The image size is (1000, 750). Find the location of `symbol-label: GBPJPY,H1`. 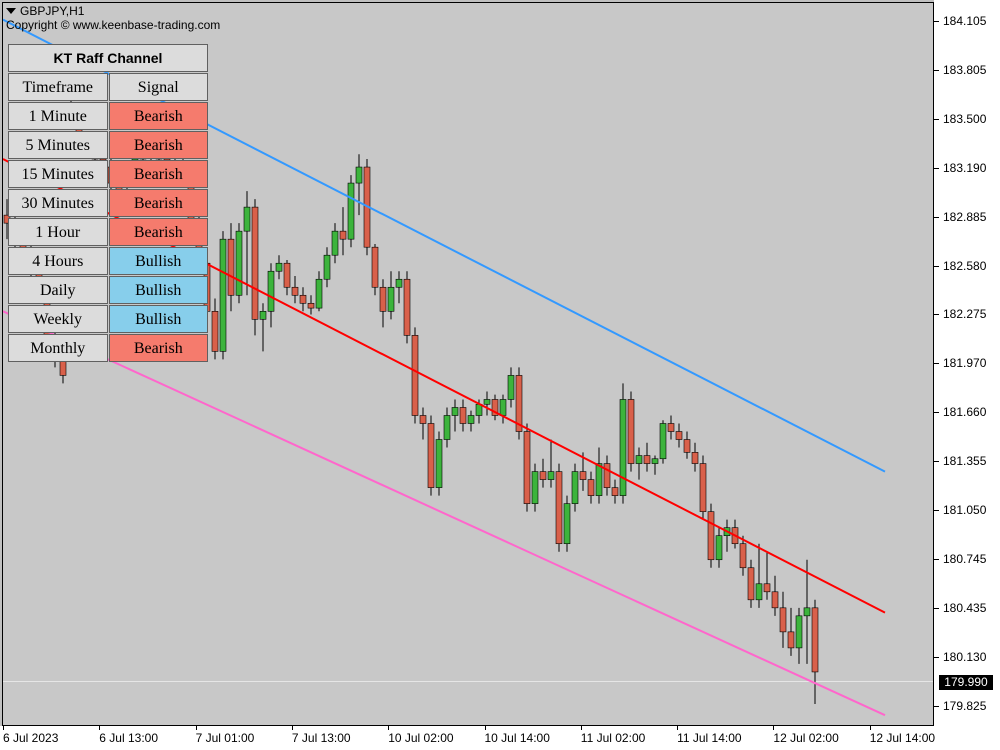

symbol-label: GBPJPY,H1 is located at coordinates (52, 11).